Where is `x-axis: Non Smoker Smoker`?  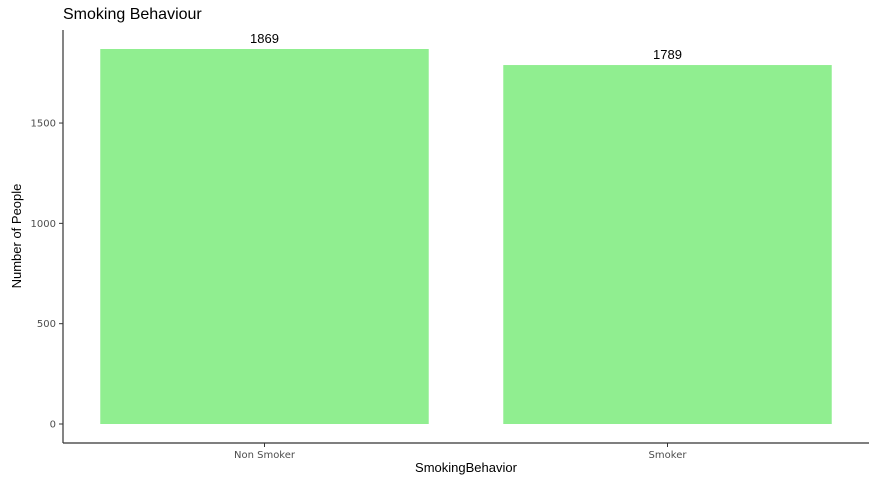 x-axis: Non Smoker Smoker is located at coordinates (466, 451).